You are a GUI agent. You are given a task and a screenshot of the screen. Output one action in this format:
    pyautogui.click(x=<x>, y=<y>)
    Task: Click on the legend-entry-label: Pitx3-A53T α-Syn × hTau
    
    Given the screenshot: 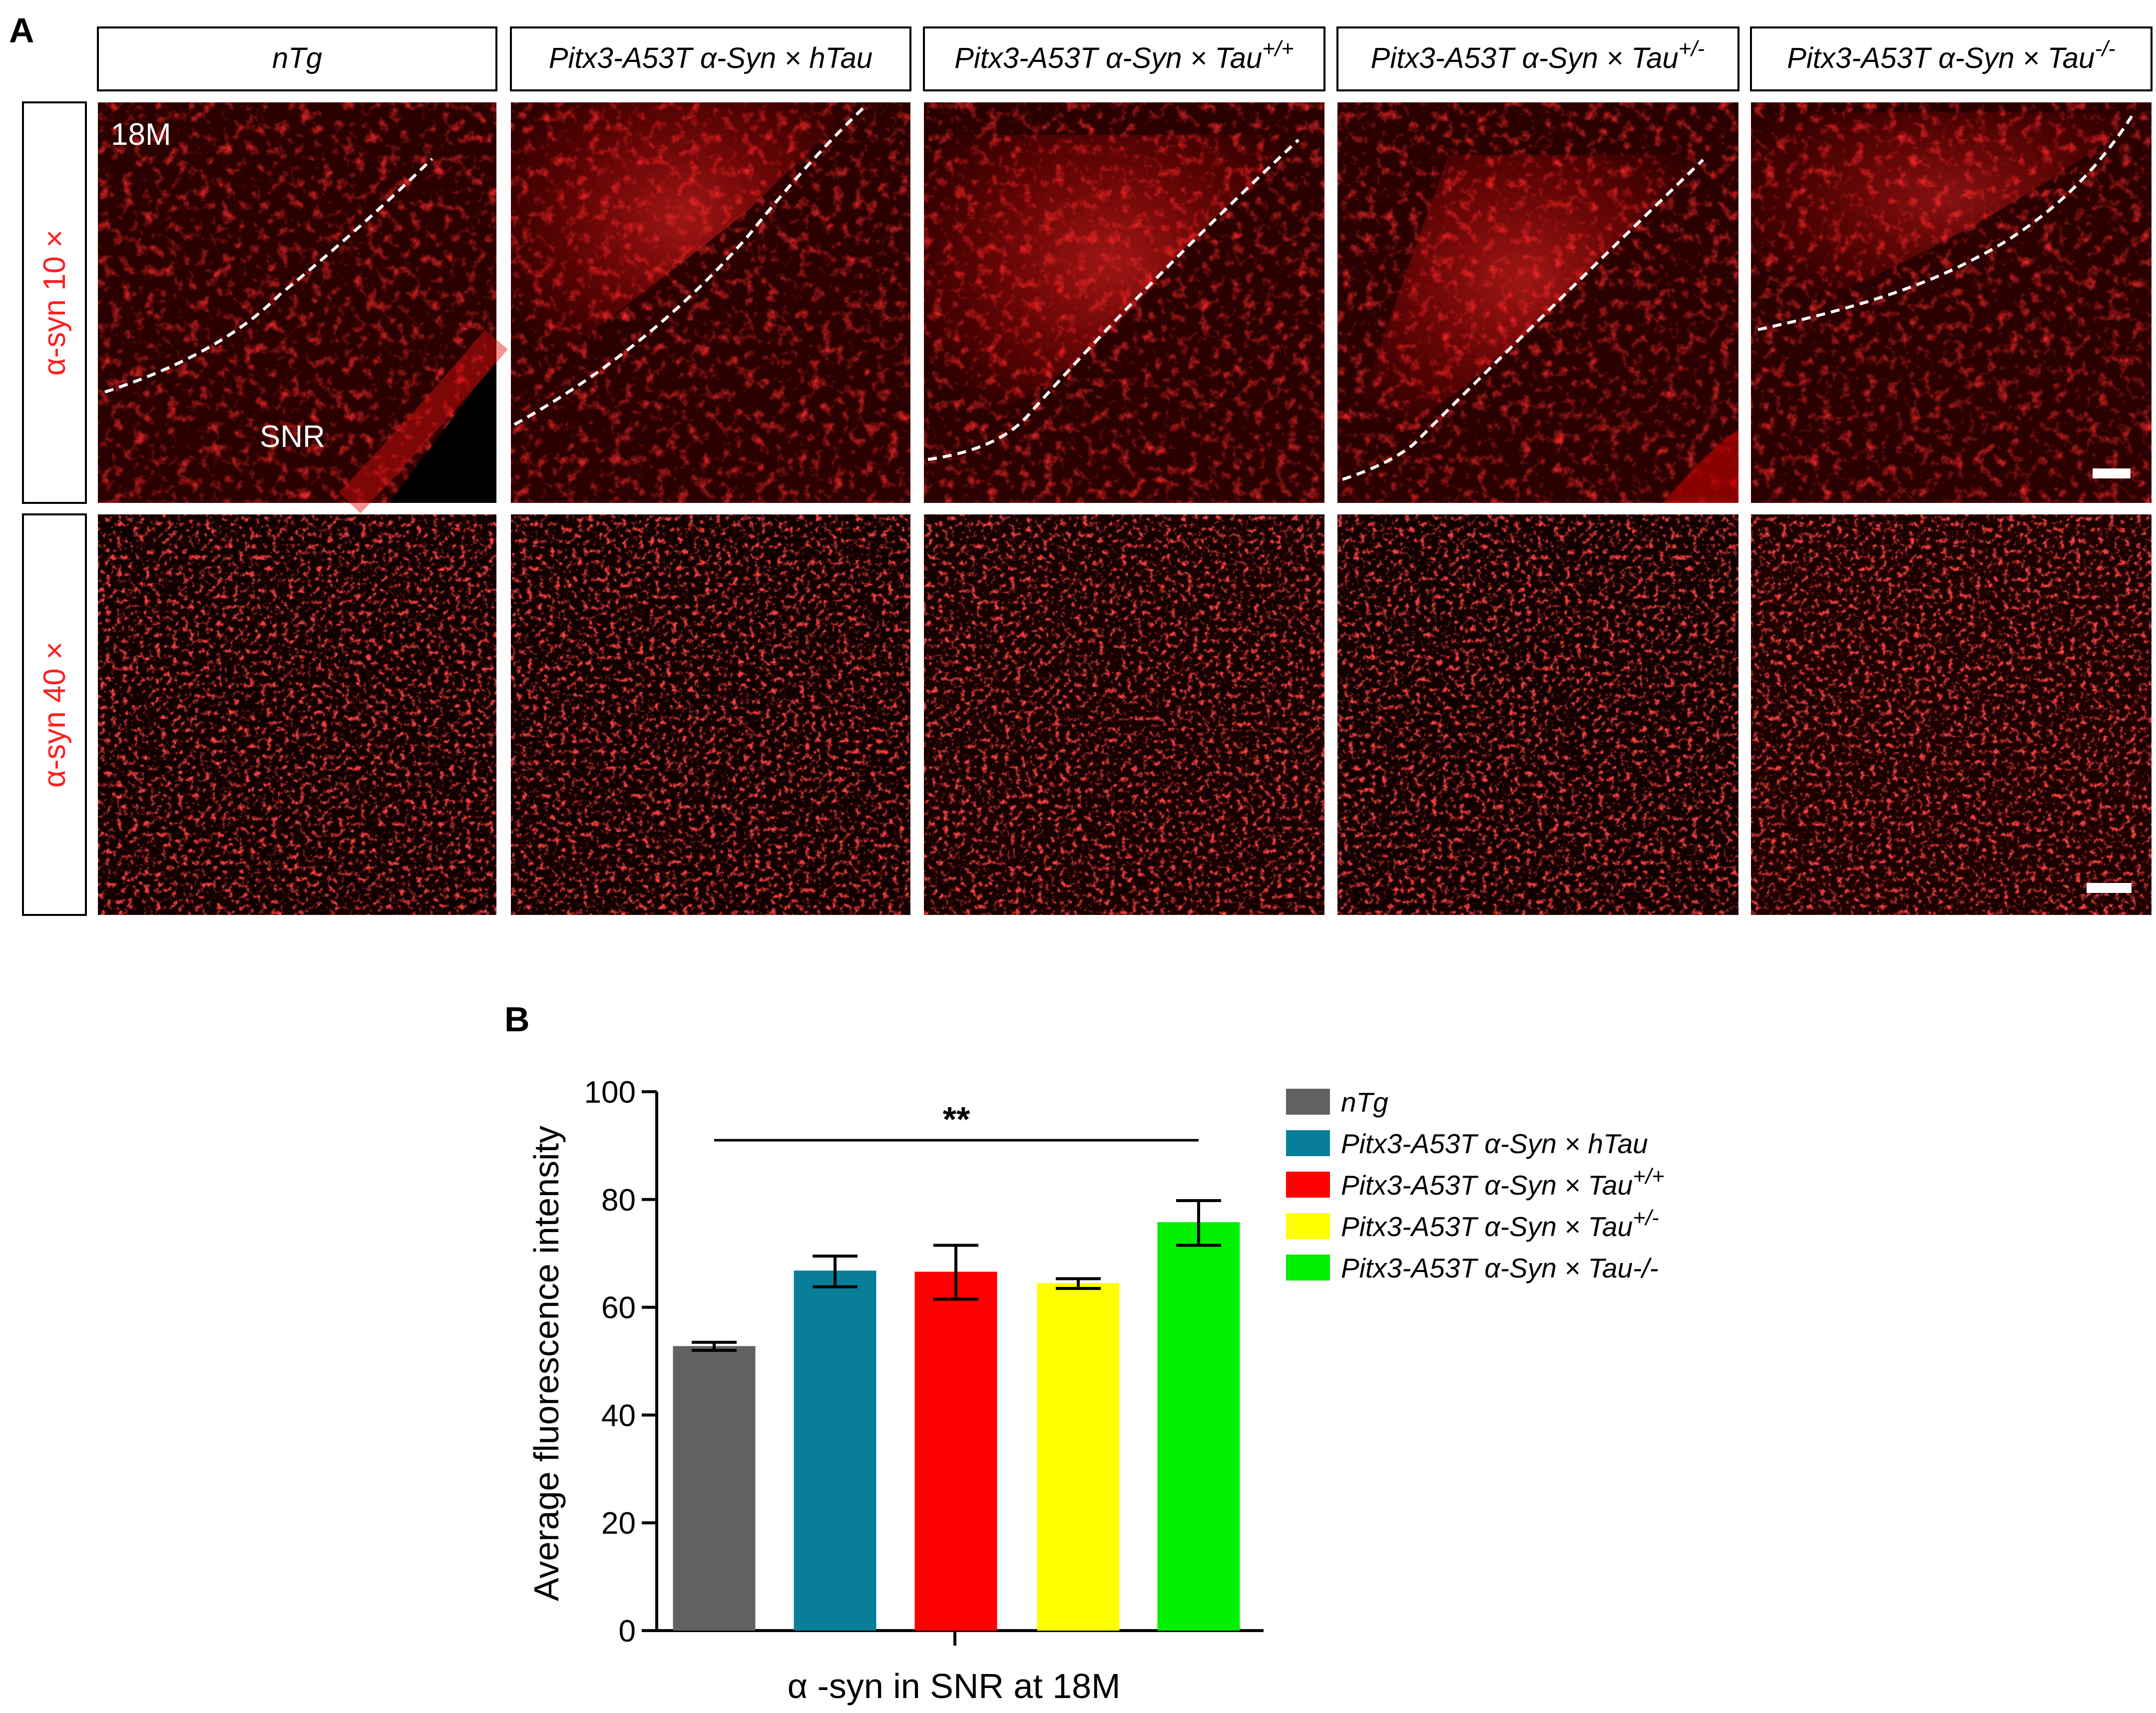 What is the action you would take?
    pyautogui.click(x=1494, y=1143)
    